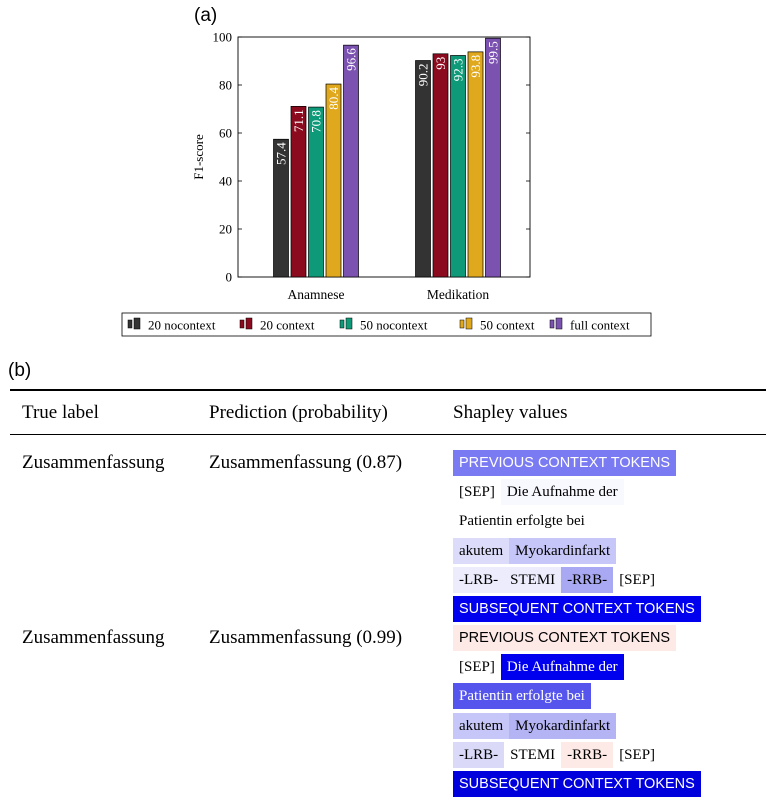  Describe the element at coordinates (316, 121) in the screenshot. I see `bar-data-label: 70.8` at that location.